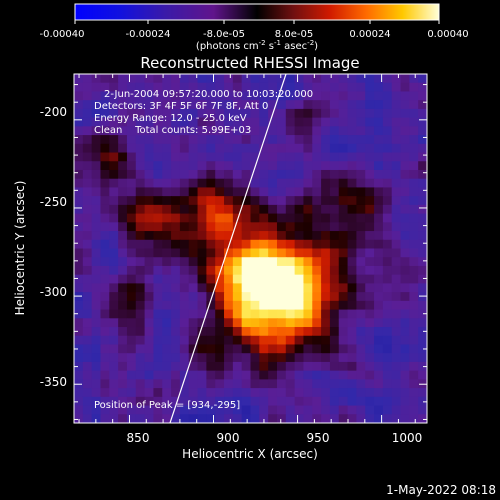 The width and height of the screenshot is (500, 500). Describe the element at coordinates (257, 22) in the screenshot. I see `colorbar-ticks` at that location.